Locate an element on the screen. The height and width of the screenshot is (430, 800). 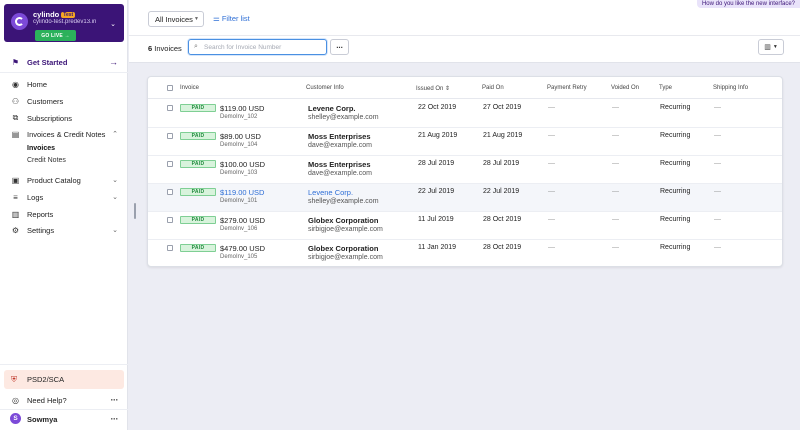
paid-date: 28 Oct 2019 is located at coordinates (502, 219).